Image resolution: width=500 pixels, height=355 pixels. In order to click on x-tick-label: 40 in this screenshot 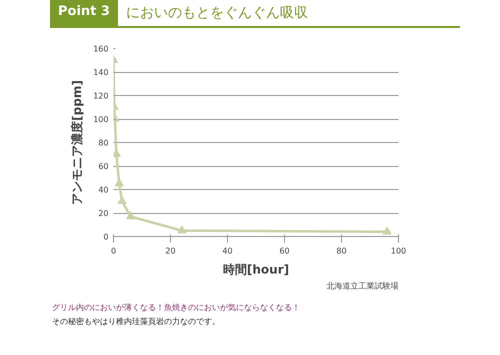, I will do `click(227, 251)`.